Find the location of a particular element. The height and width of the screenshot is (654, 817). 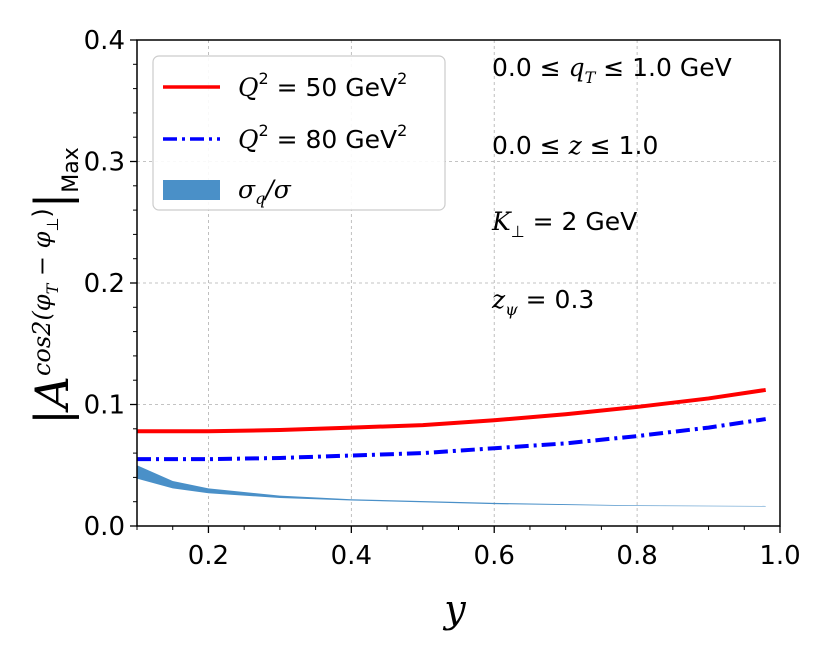

annotation-qt-range: 0.0 ≤ qT ≤ 1.0 GeV is located at coordinates (612, 70).